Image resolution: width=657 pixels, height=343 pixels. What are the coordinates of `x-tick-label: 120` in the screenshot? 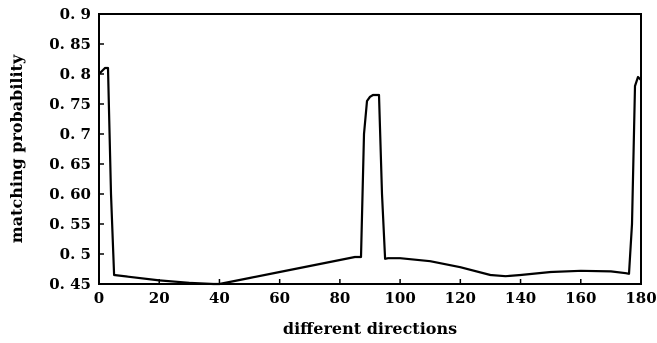 It's located at (460, 298).